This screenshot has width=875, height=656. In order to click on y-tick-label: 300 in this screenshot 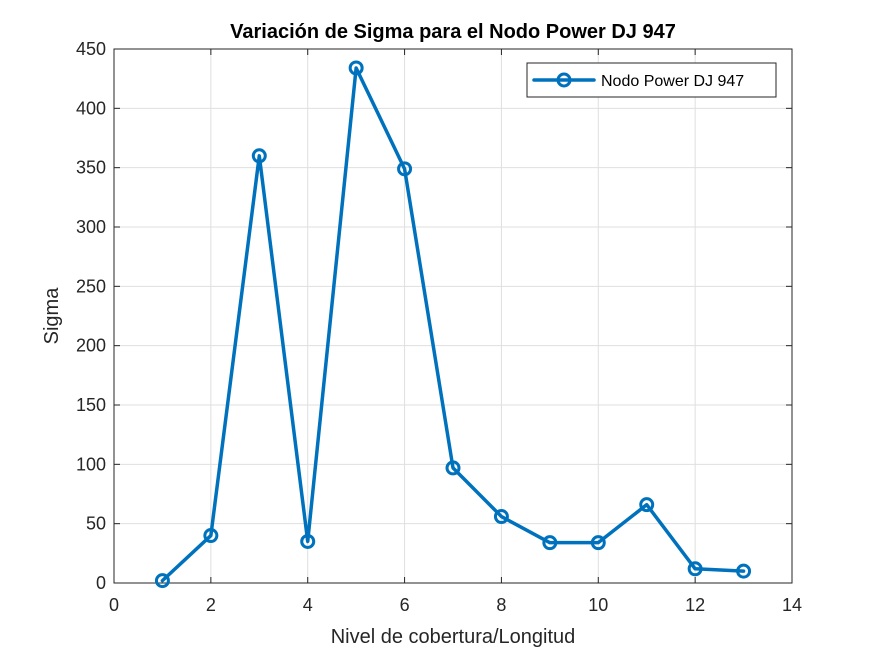, I will do `click(91, 227)`.